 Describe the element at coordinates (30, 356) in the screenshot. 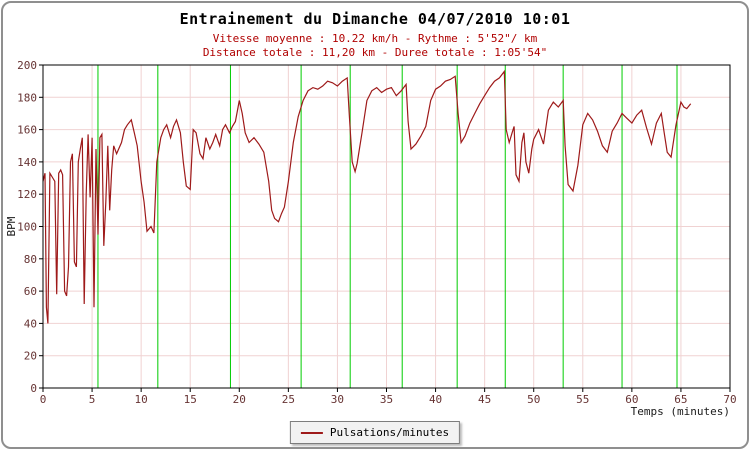

I see `y-tick-label: 20` at that location.